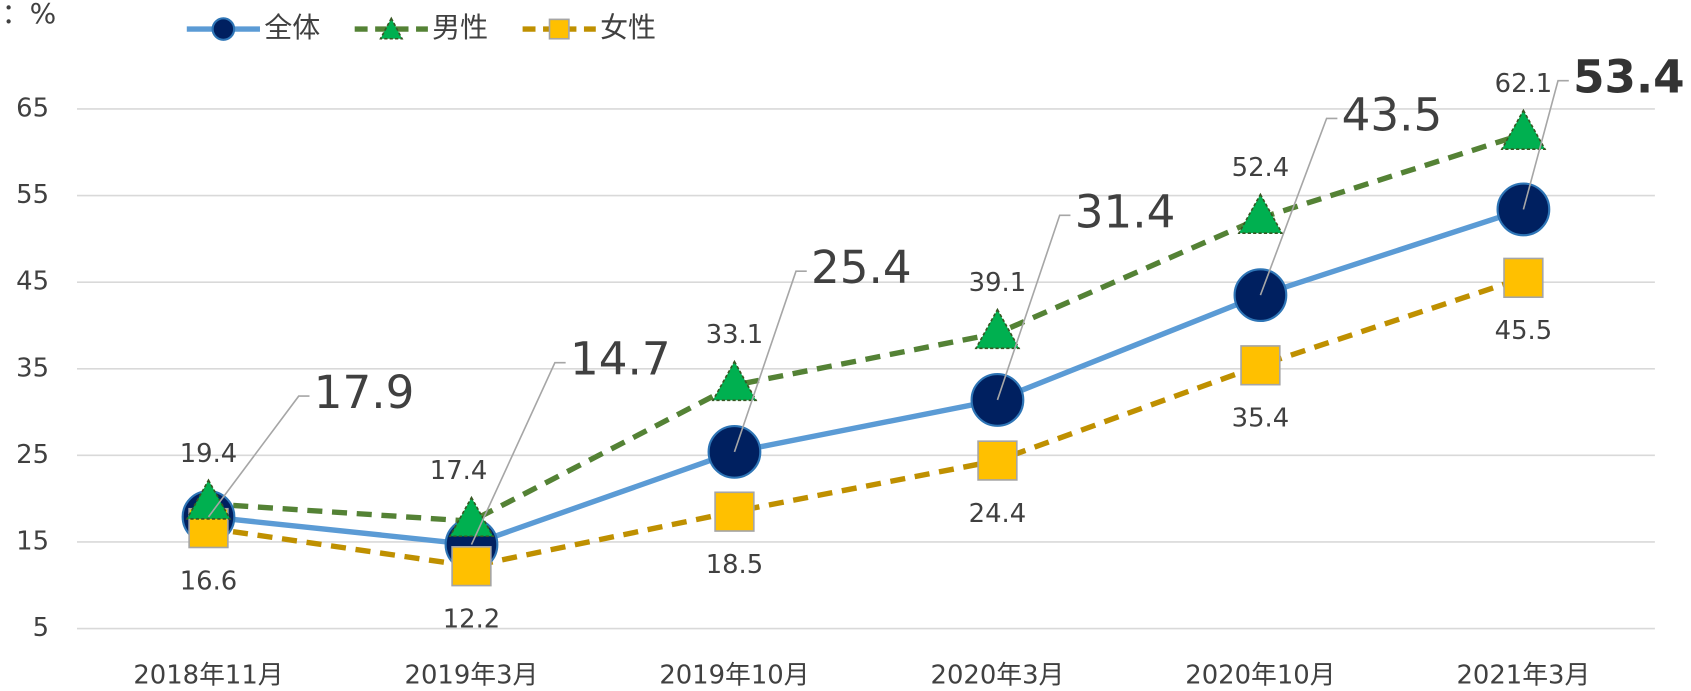  I want to click on data-label: 53.4, so click(1629, 77).